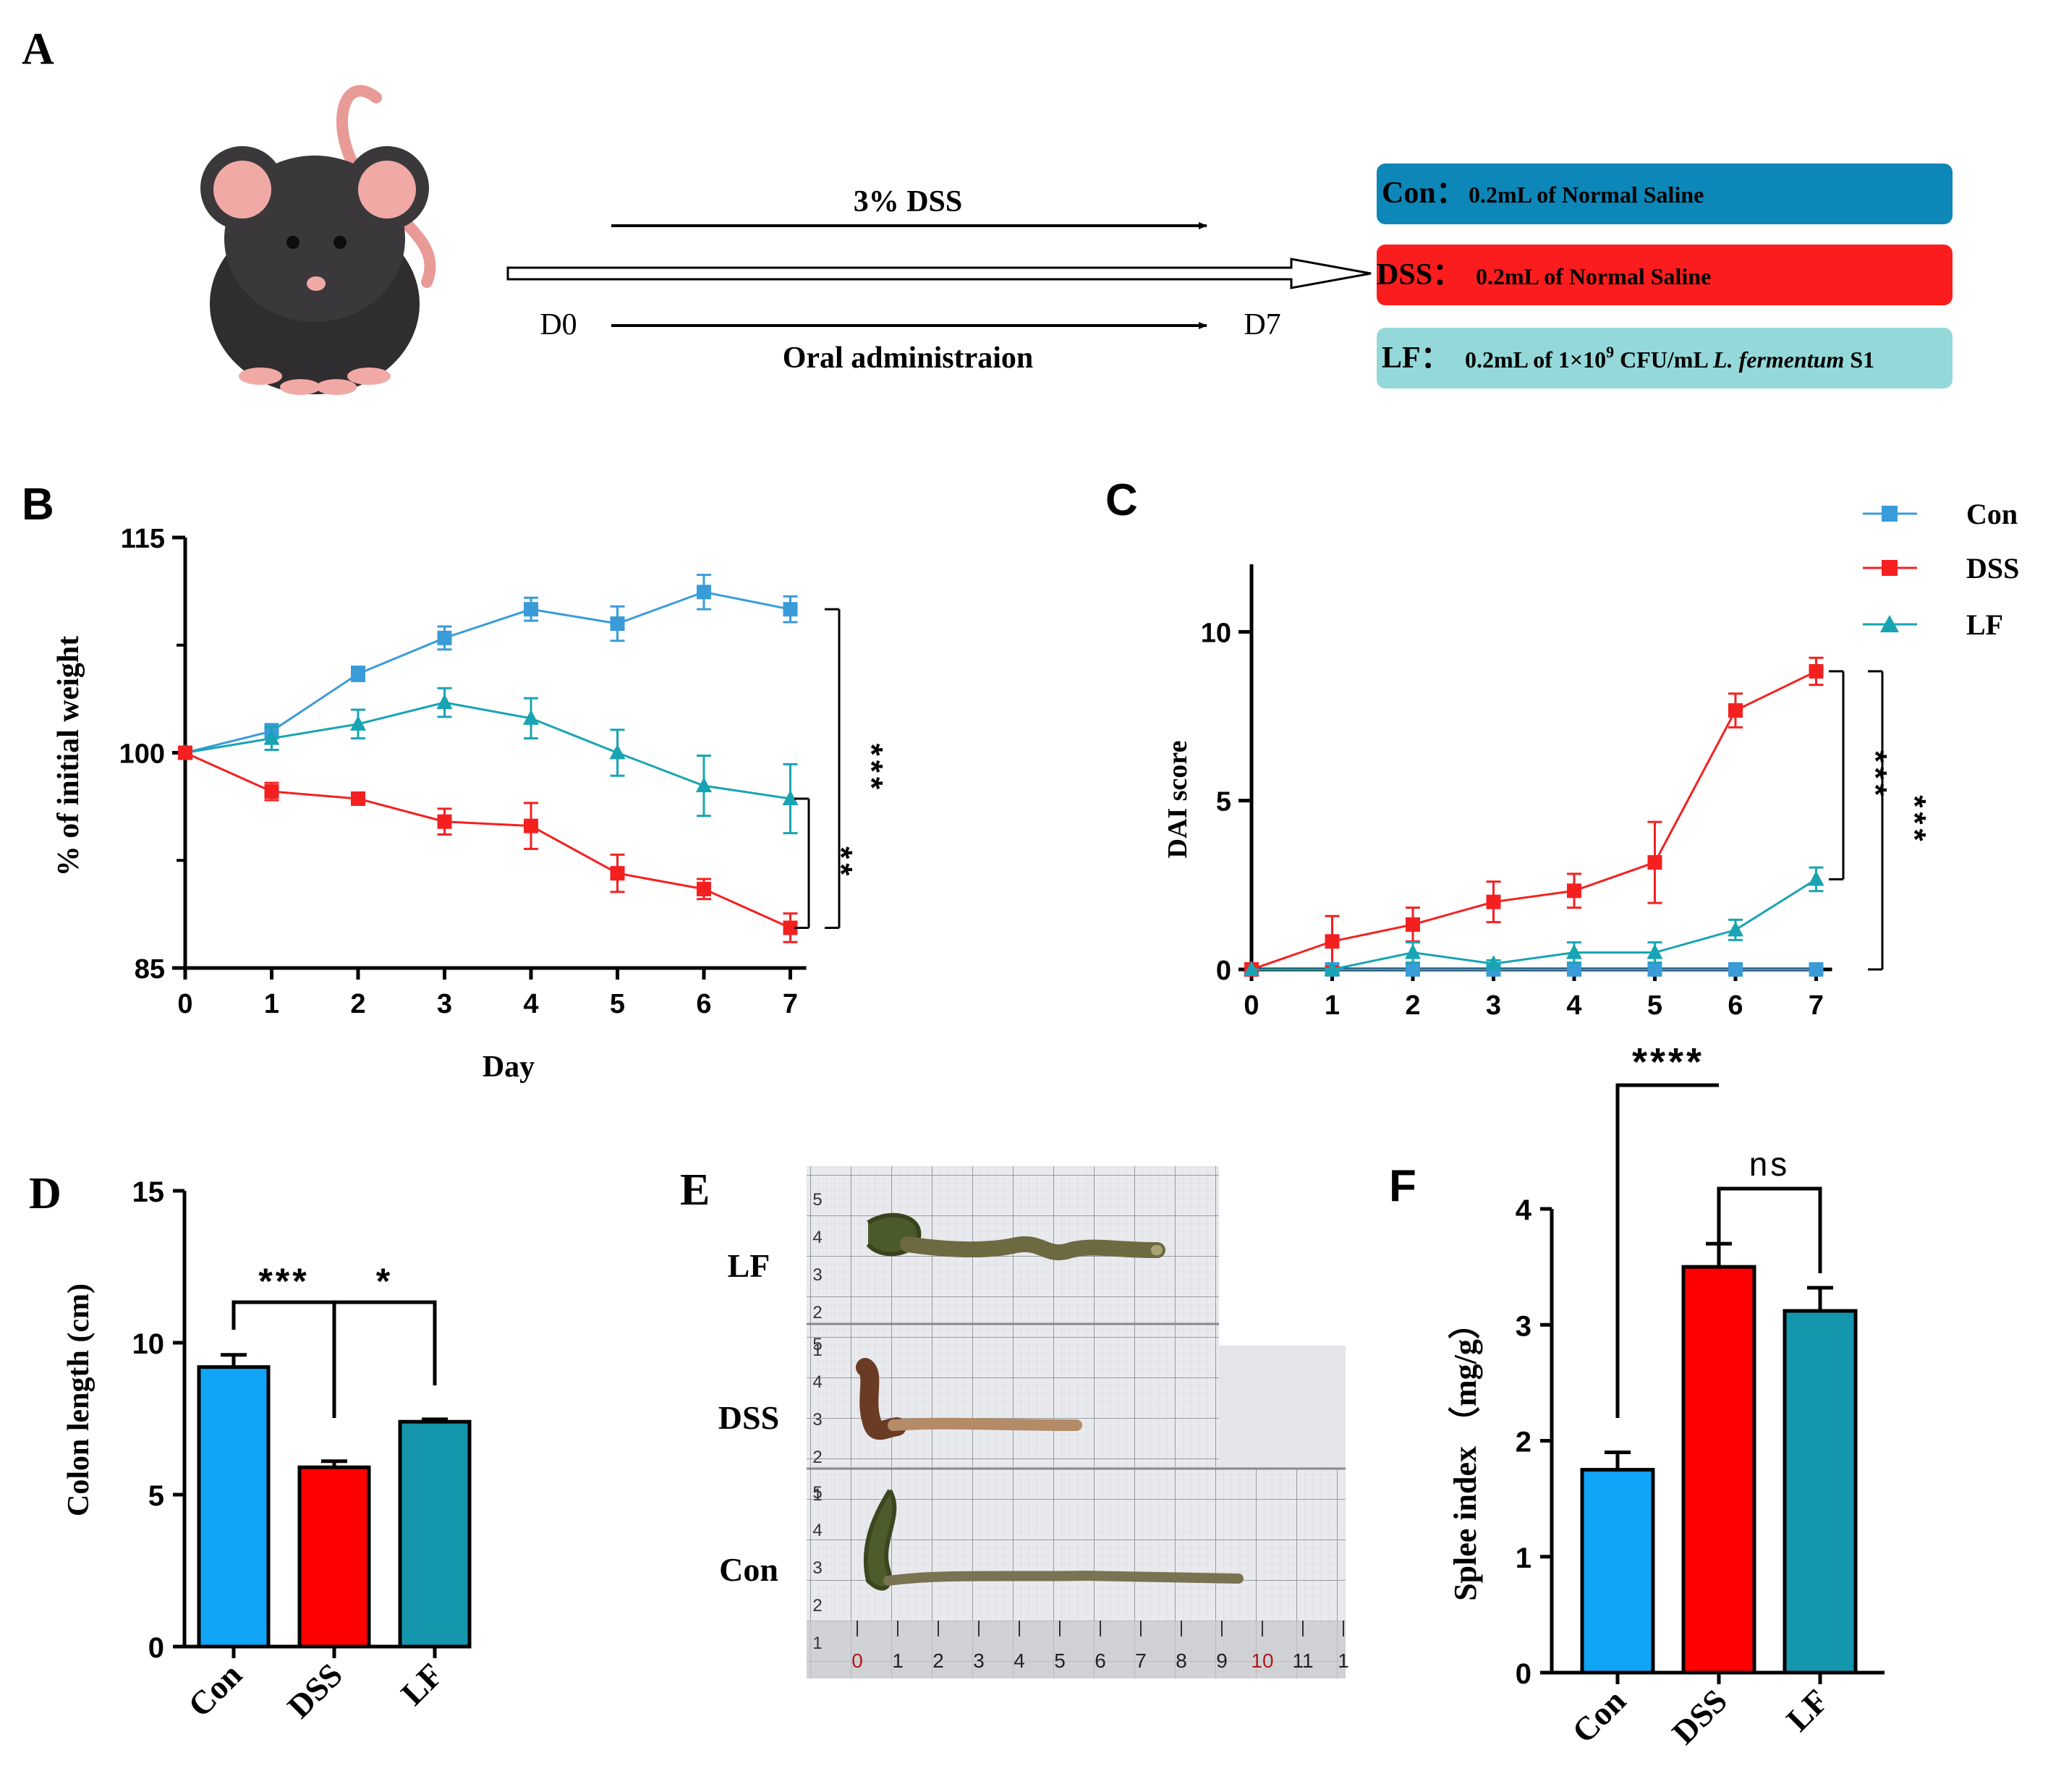 Image resolution: width=2048 pixels, height=1792 pixels. Describe the element at coordinates (1599, 1716) in the screenshot. I see `f-x-tick-label: Con` at that location.